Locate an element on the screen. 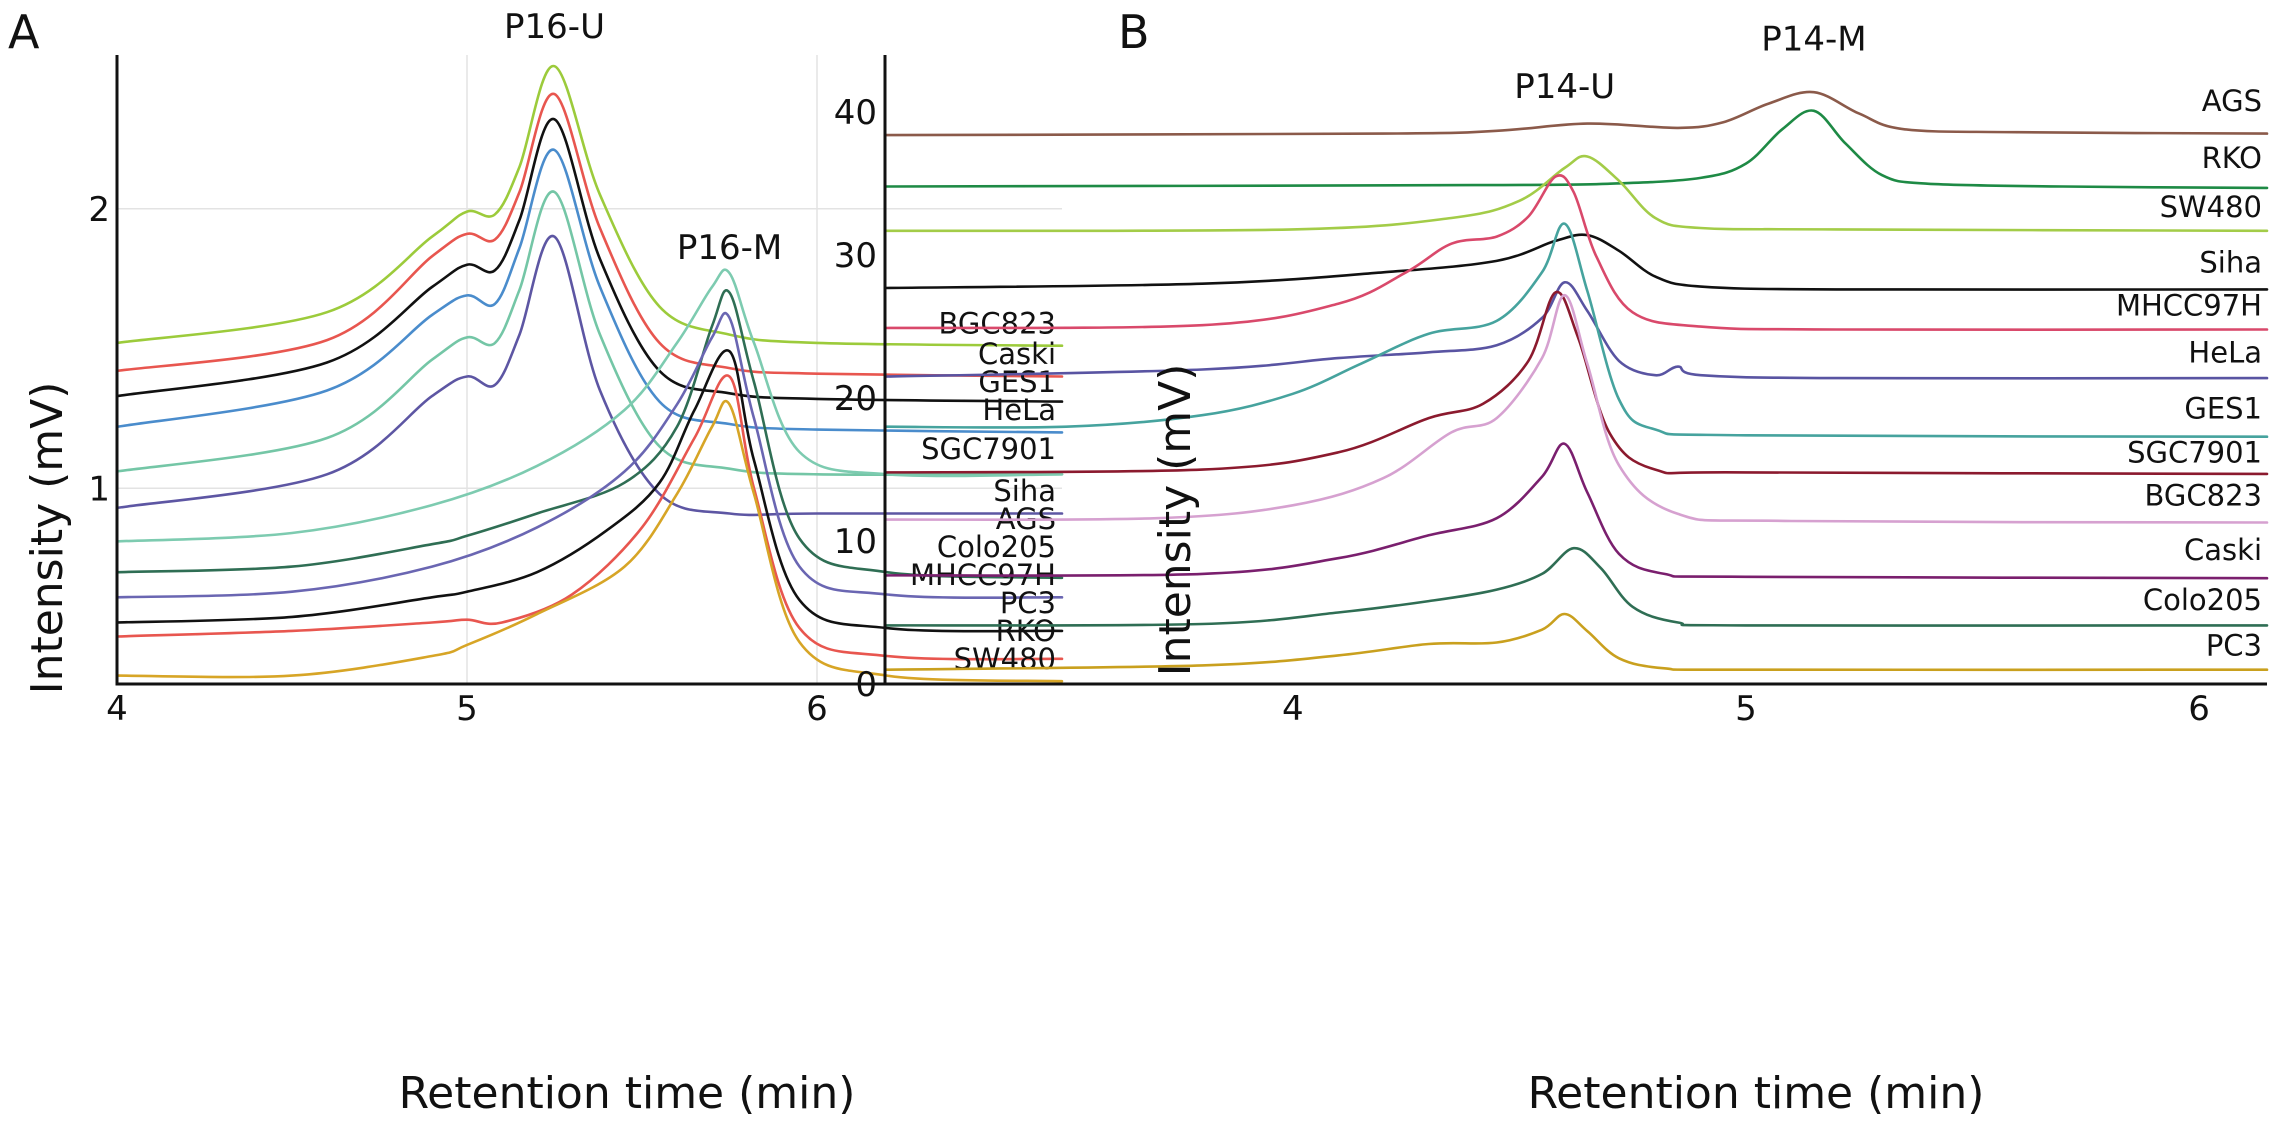 This screenshot has width=2283, height=1124. panel-a-x-tick-4: 4 is located at coordinates (117, 709).